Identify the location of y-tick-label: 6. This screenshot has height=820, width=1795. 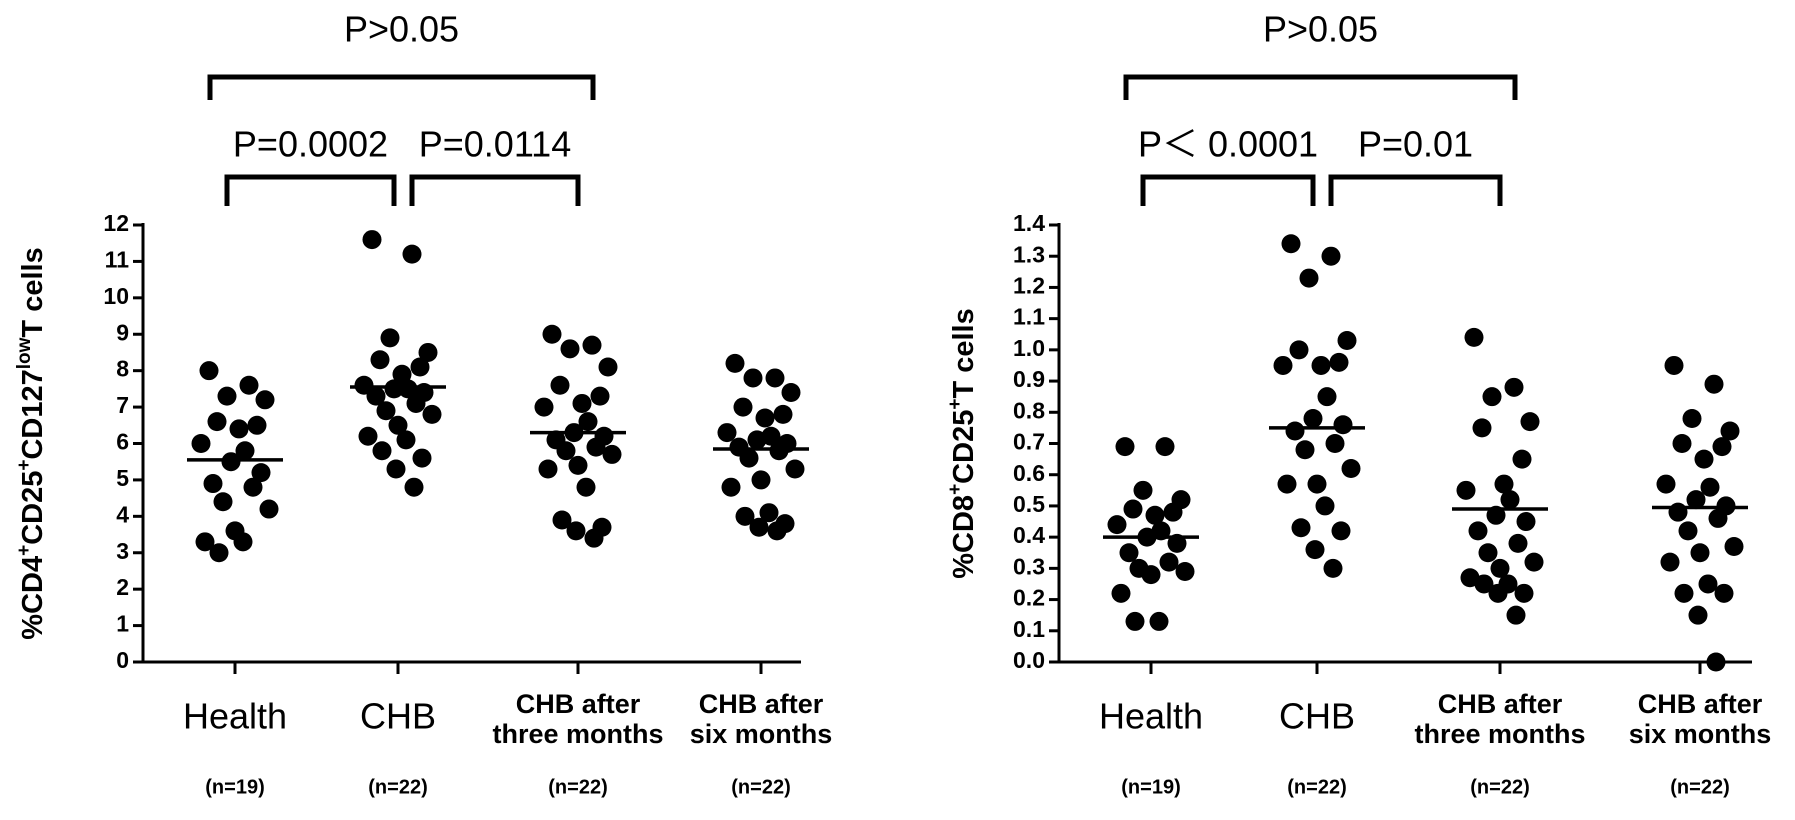
(122, 442).